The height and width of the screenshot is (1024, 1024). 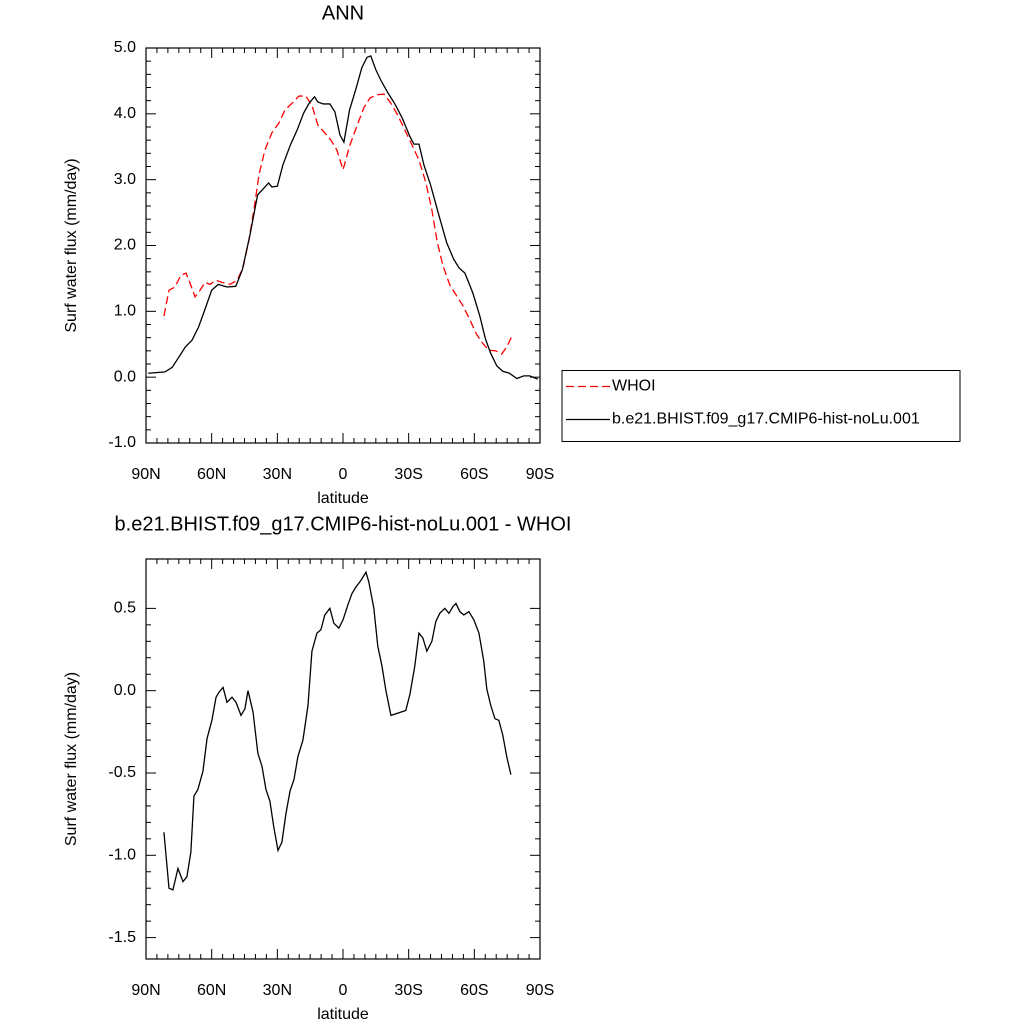 I want to click on y-tick-label: 3.0, so click(x=125, y=179).